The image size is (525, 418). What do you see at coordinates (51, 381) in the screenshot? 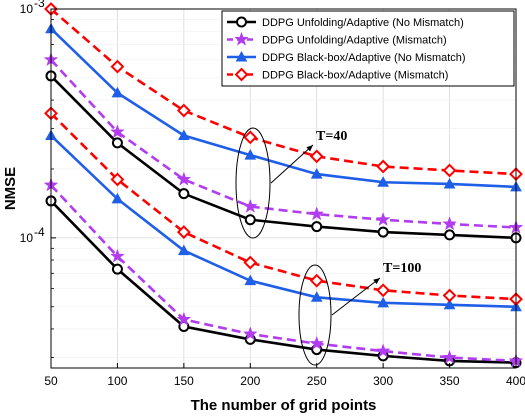
I see `x-tick-label: 50` at bounding box center [51, 381].